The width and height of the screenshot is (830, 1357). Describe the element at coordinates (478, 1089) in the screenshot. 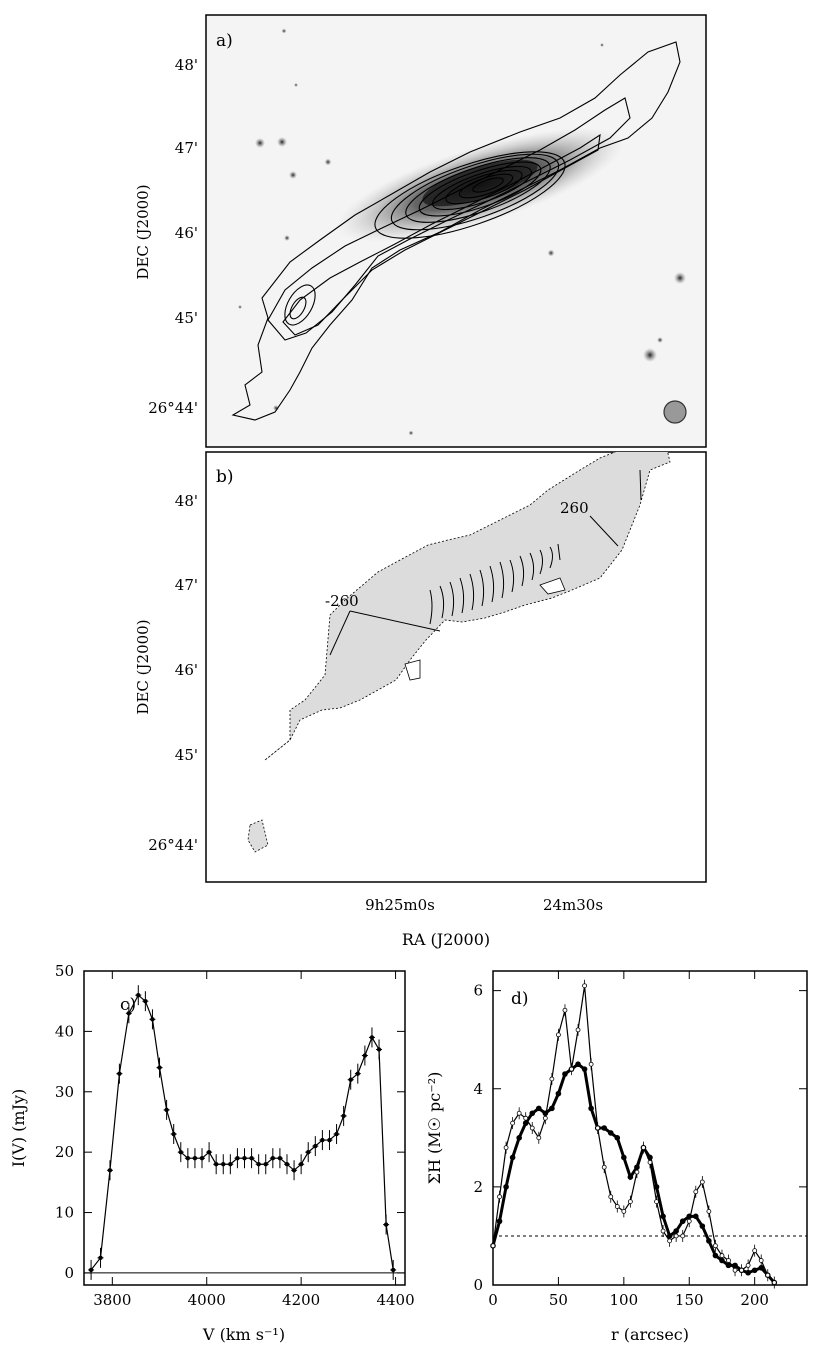

I see `ytick-label: 4` at that location.